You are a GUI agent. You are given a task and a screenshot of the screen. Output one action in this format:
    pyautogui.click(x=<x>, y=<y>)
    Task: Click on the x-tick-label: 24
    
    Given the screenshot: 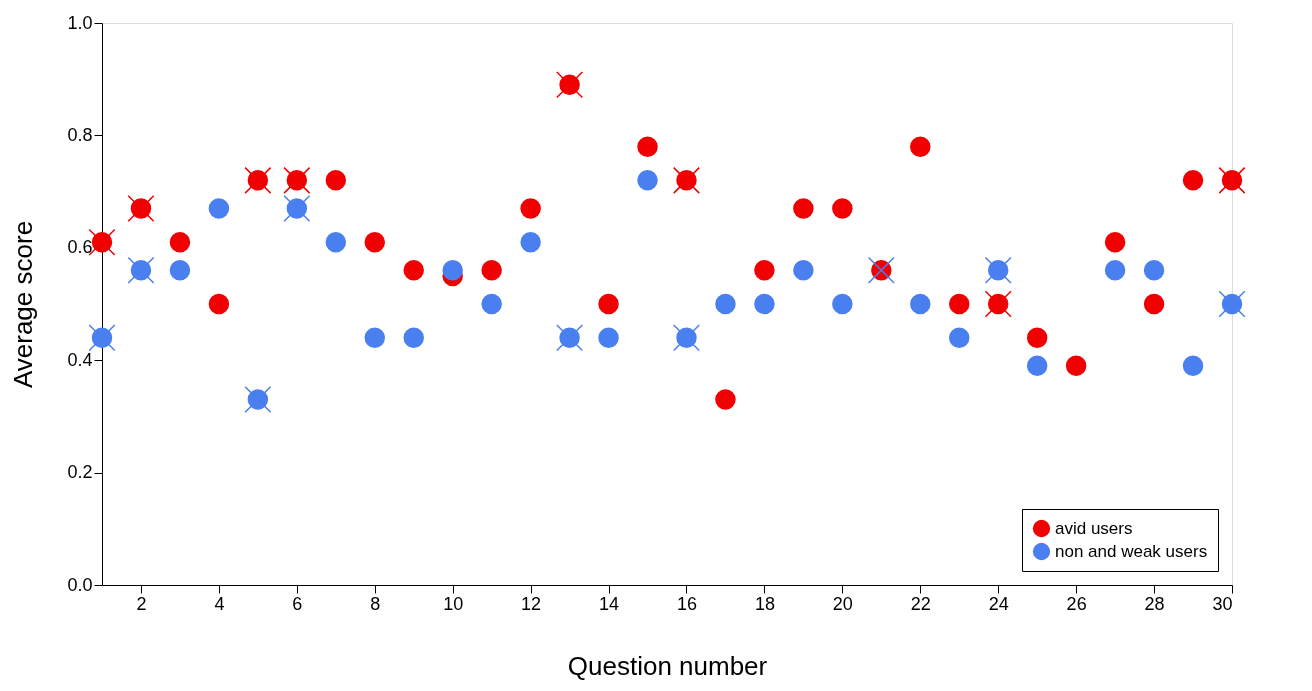 What is the action you would take?
    pyautogui.click(x=998, y=603)
    